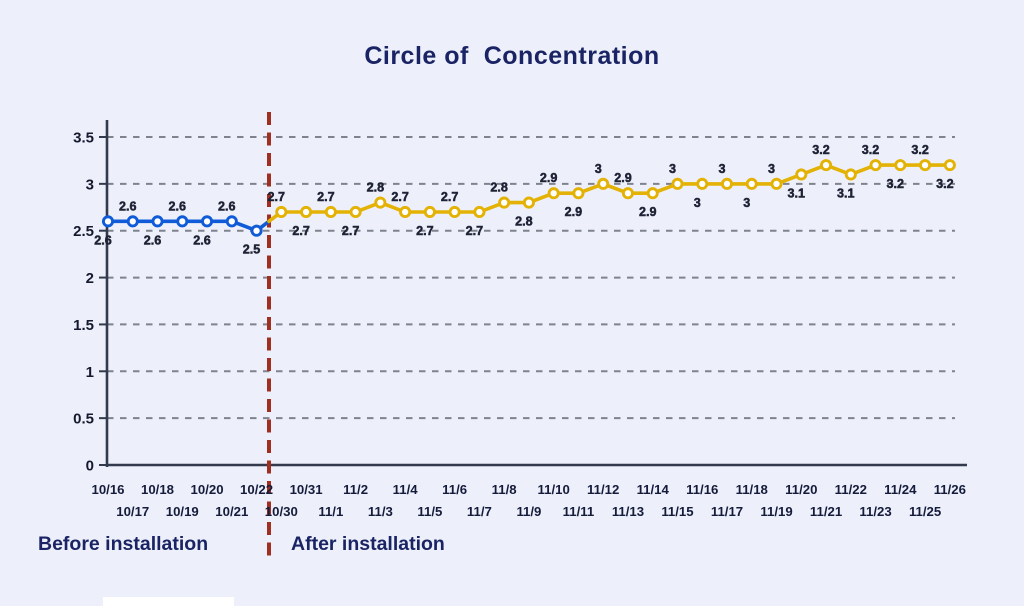  I want to click on svg-text: 11/3, so click(380, 511).